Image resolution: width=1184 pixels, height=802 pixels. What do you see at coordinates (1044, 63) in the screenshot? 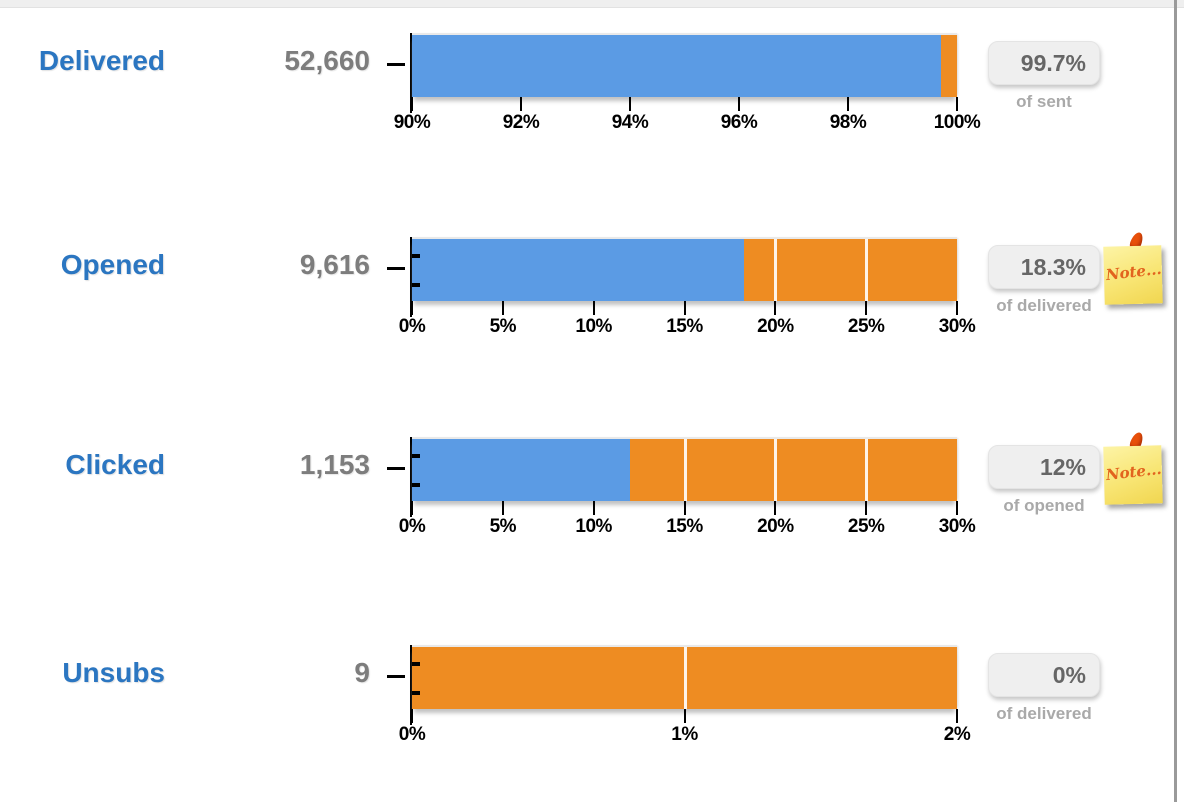
I see `percent-badge: 99.7%` at bounding box center [1044, 63].